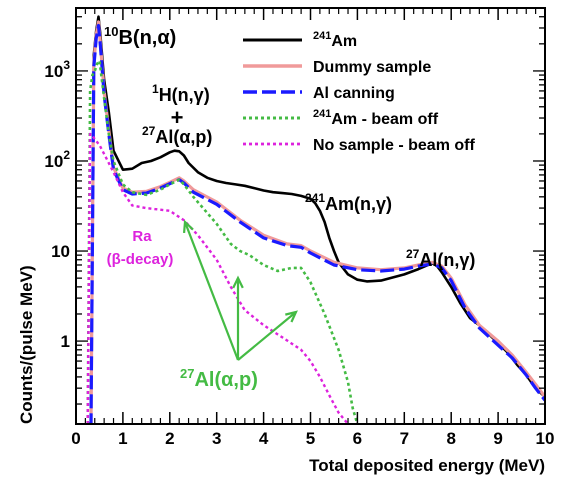  I want to click on al27-alpha-top-label: 27Al(α,p), so click(177, 135).